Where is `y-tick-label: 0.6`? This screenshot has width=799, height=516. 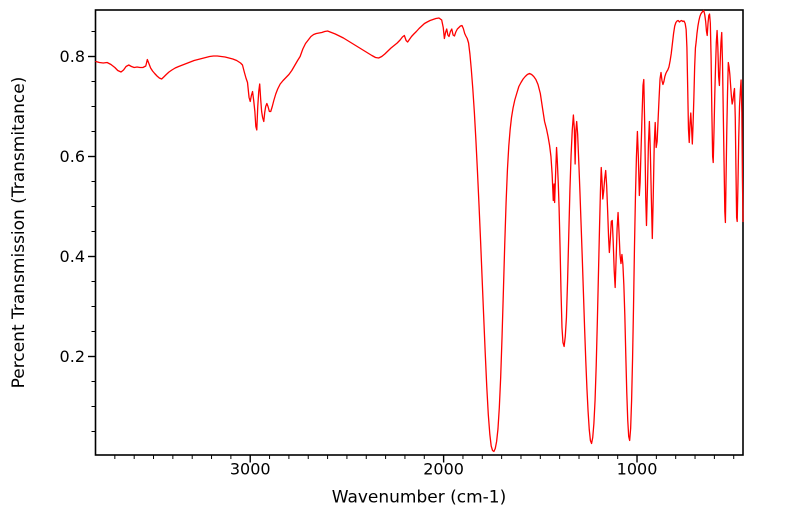 y-tick-label: 0.6 is located at coordinates (72, 156).